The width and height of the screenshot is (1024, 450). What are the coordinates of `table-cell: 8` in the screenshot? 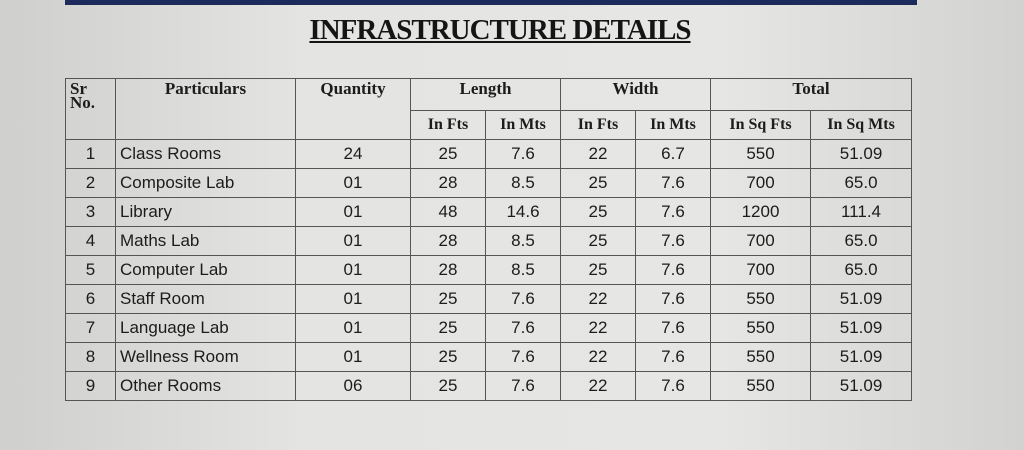 It's located at (90, 357).